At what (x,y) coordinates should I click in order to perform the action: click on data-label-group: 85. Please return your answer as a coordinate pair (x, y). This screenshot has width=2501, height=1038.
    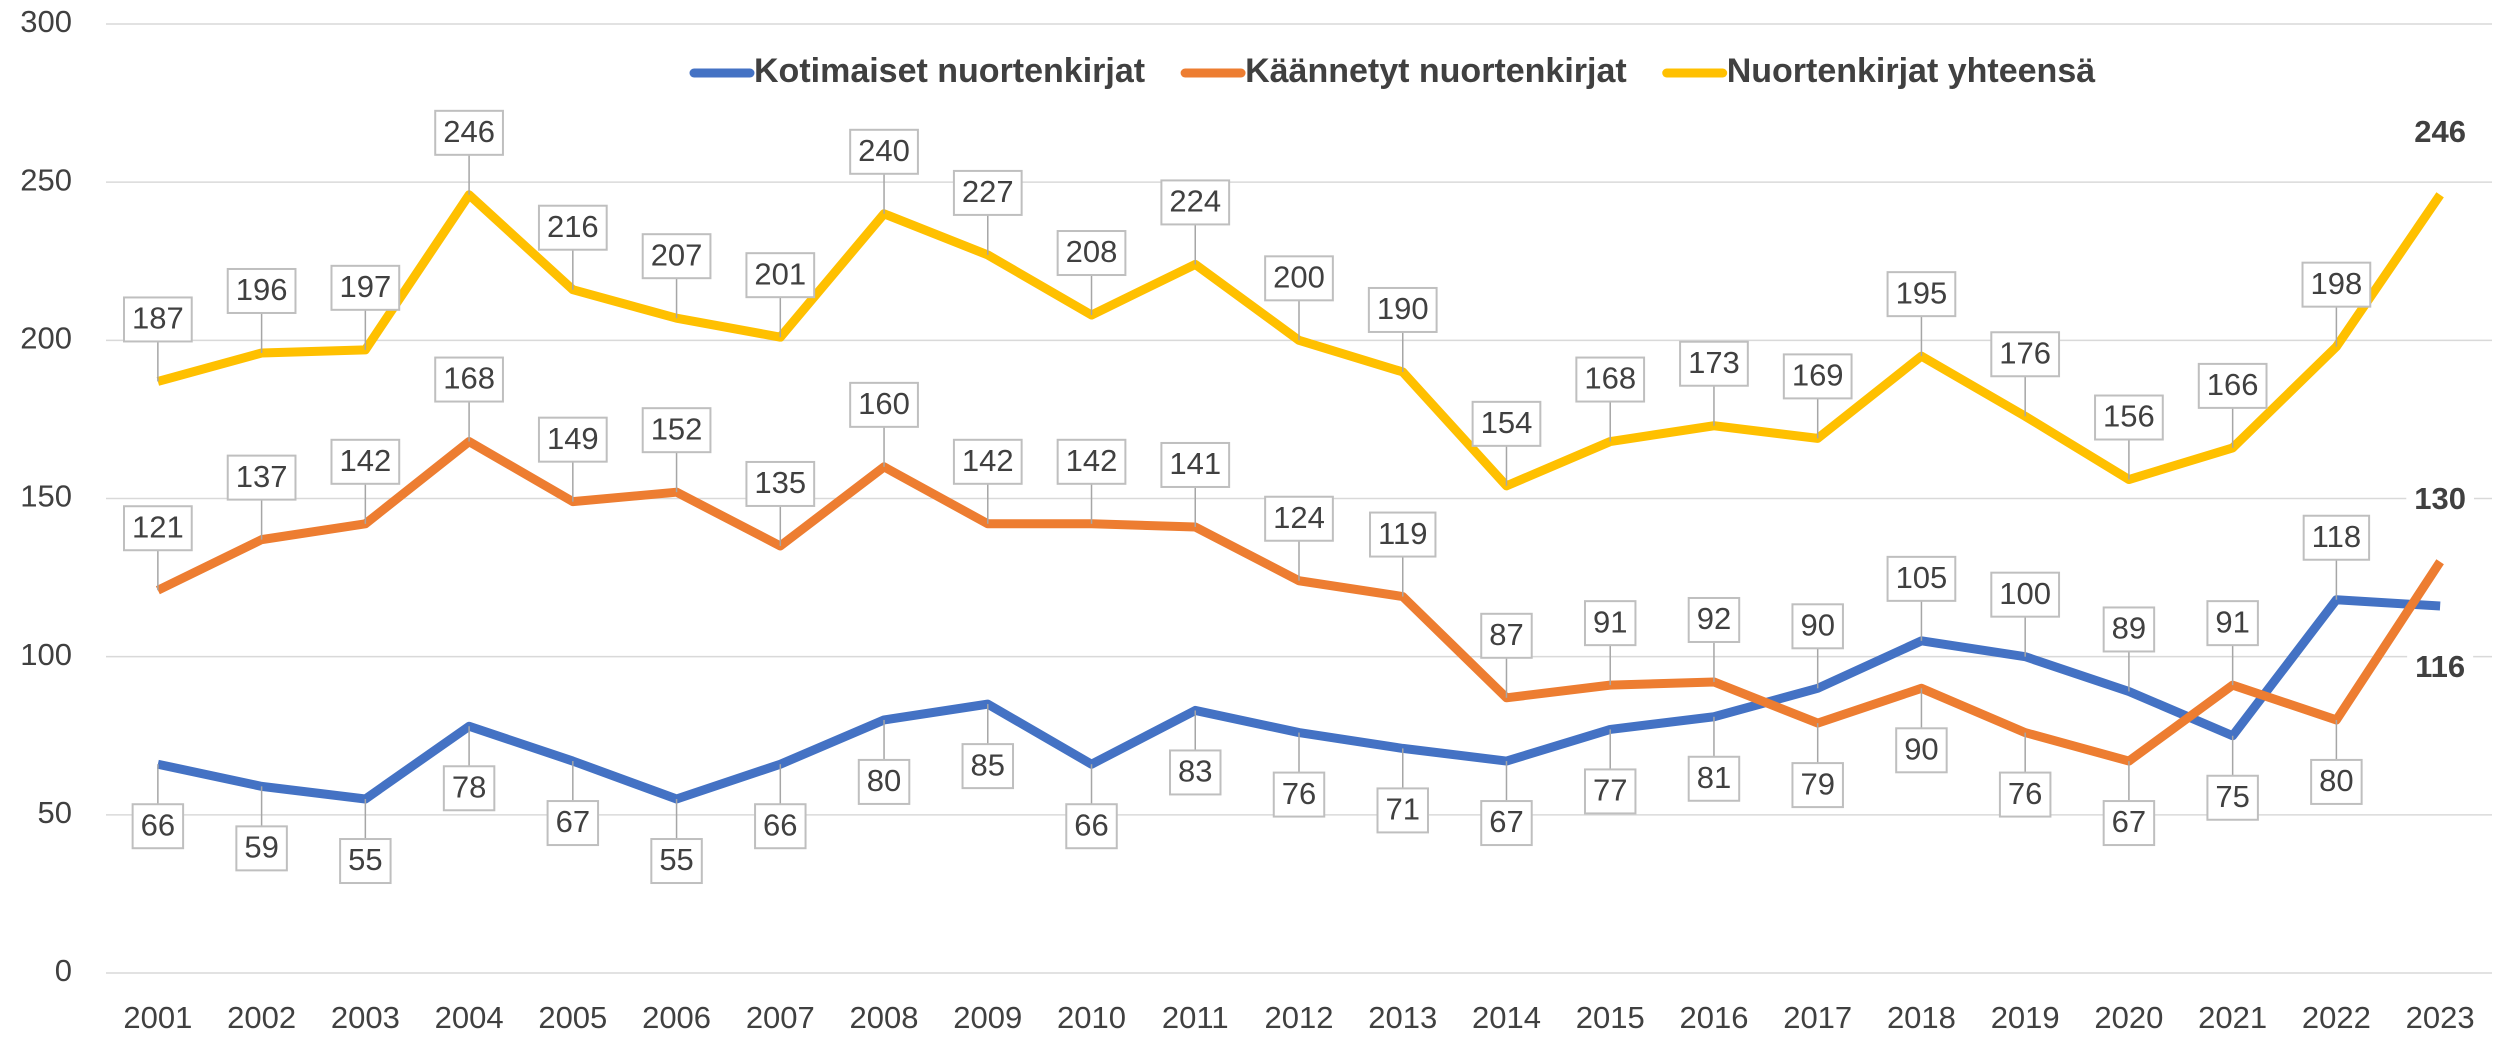
    Looking at the image, I should click on (988, 747).